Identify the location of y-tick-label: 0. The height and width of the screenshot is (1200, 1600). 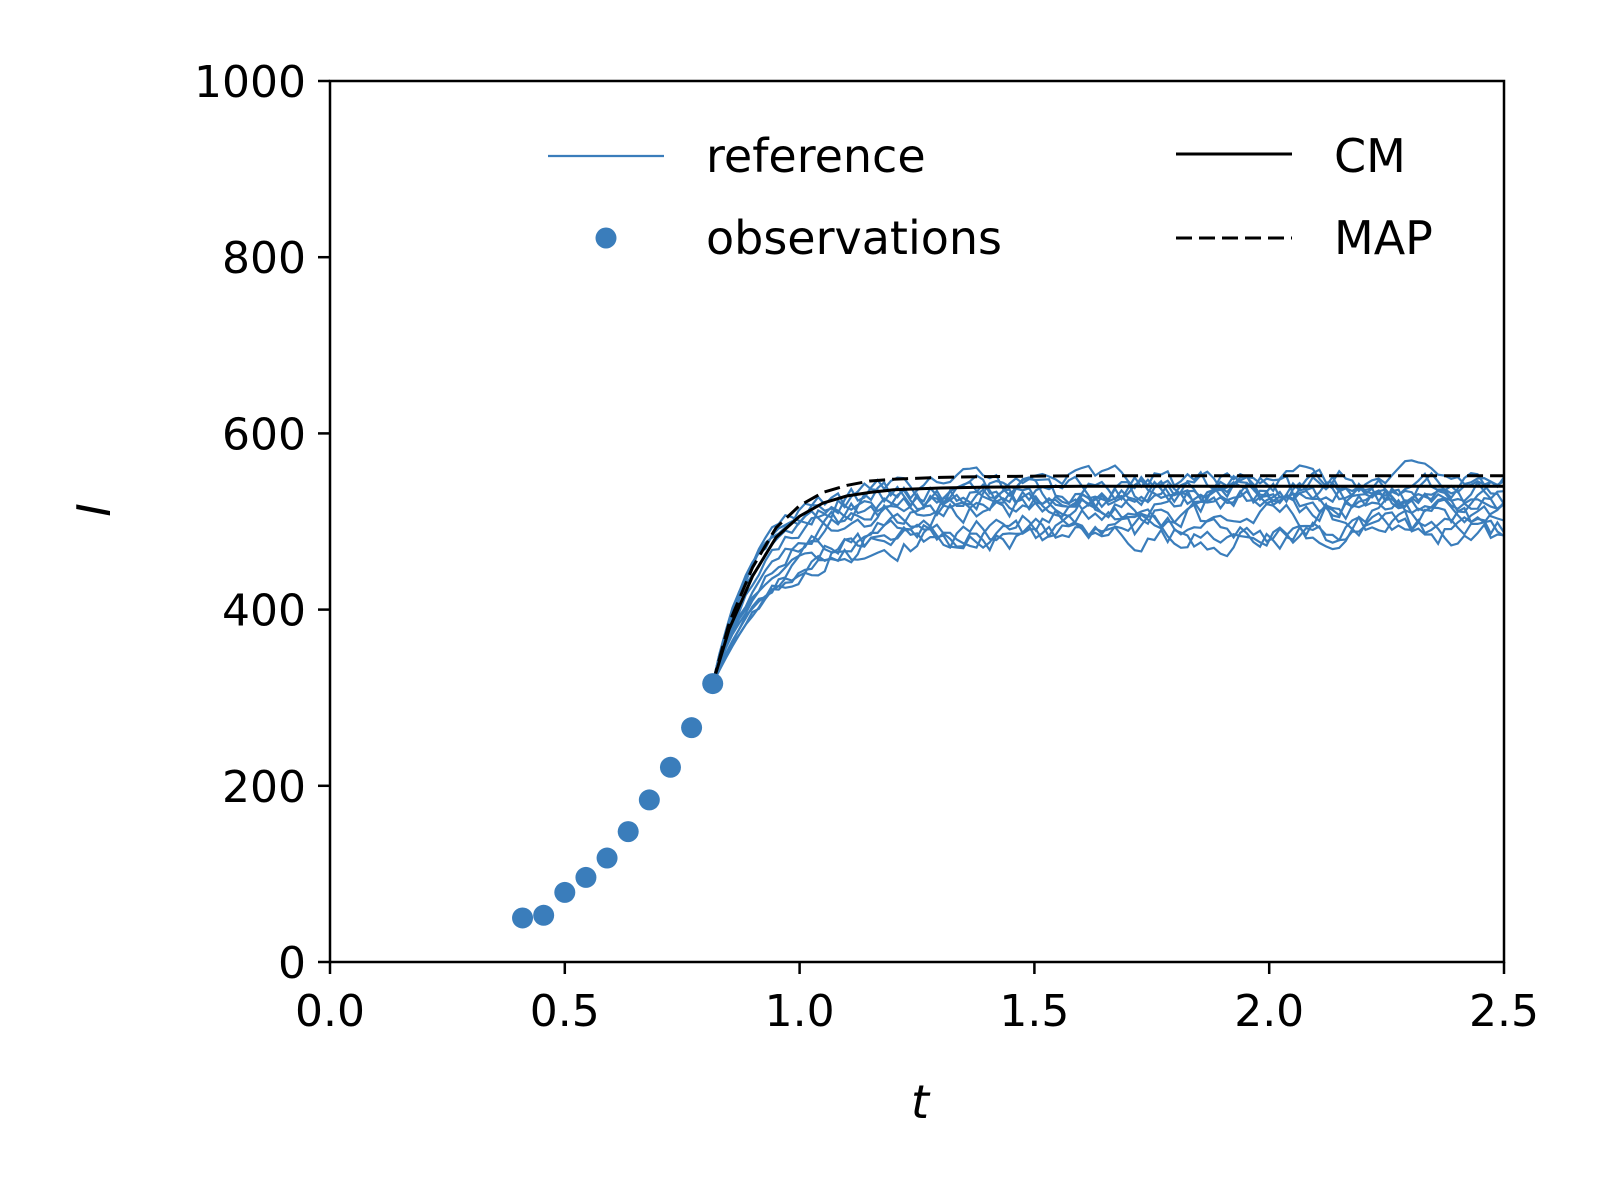
(292, 963).